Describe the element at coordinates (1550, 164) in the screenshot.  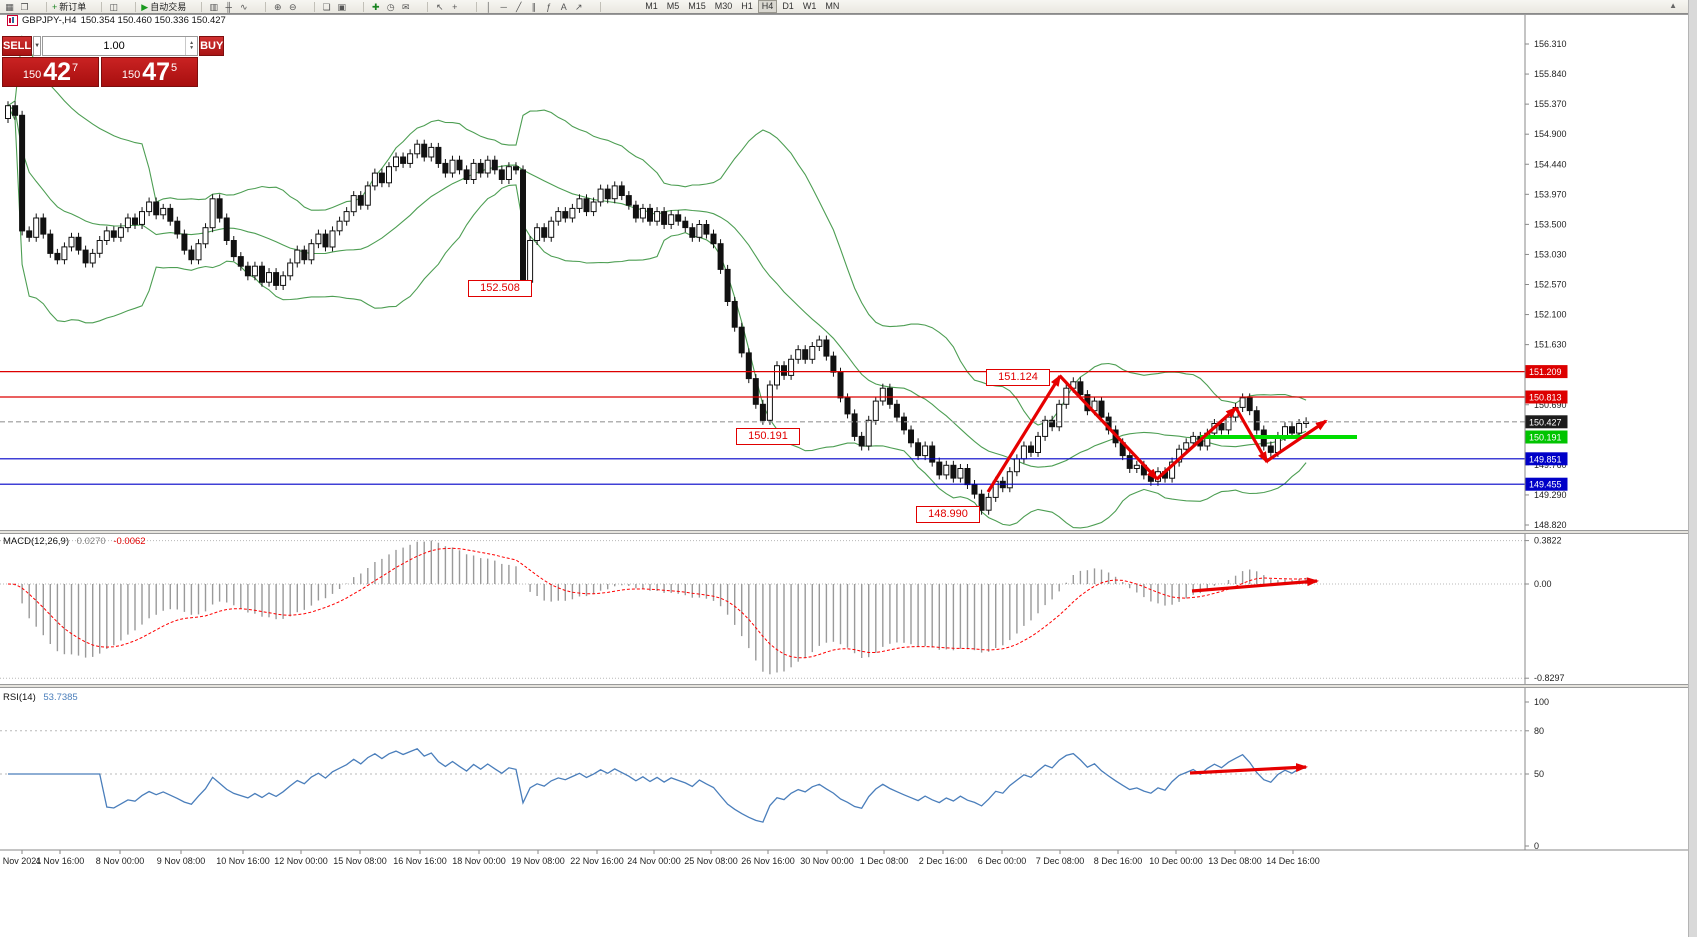
I see `price-tick-label: 154.440` at that location.